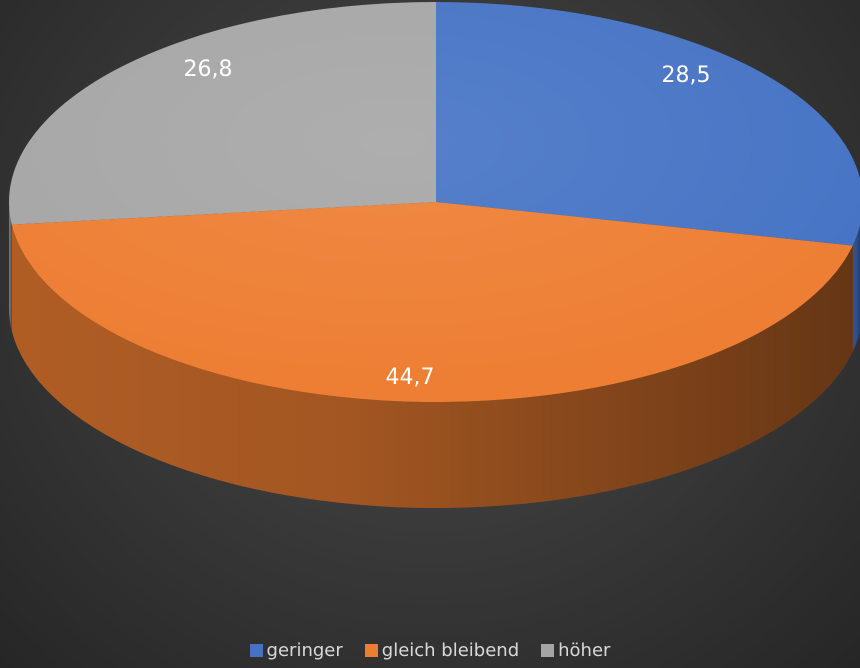 Image resolution: width=860 pixels, height=668 pixels. I want to click on legend-item-hoeher: höher, so click(575, 650).